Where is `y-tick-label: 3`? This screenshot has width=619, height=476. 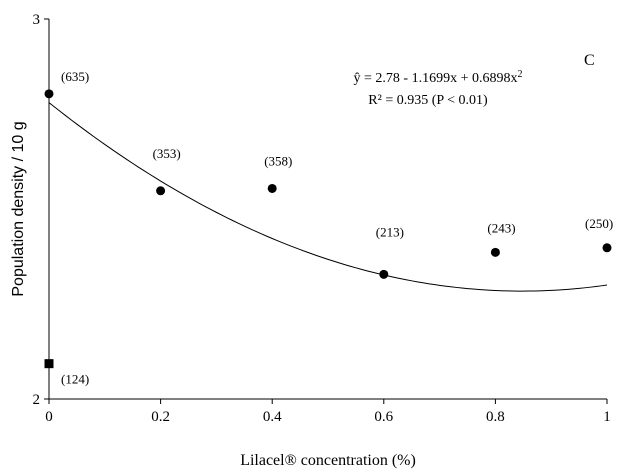 y-tick-label: 3 is located at coordinates (37, 20).